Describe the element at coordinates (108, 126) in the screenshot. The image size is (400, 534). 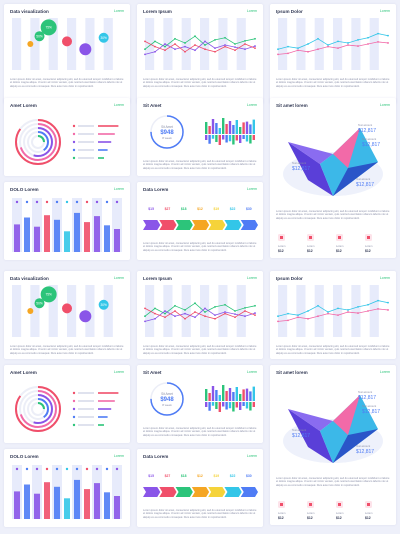
I see `legend-bar` at that location.